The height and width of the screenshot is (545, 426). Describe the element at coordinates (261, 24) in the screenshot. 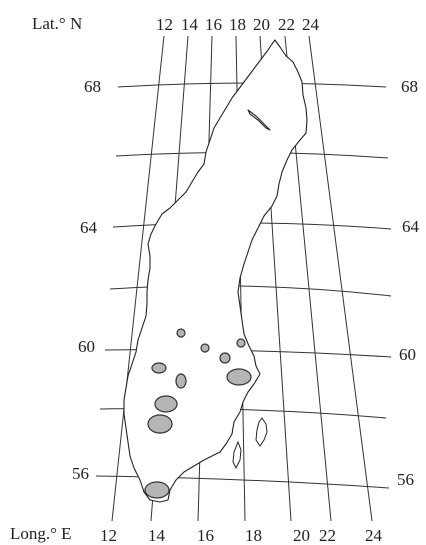

I see `lon-top-label: 20` at that location.